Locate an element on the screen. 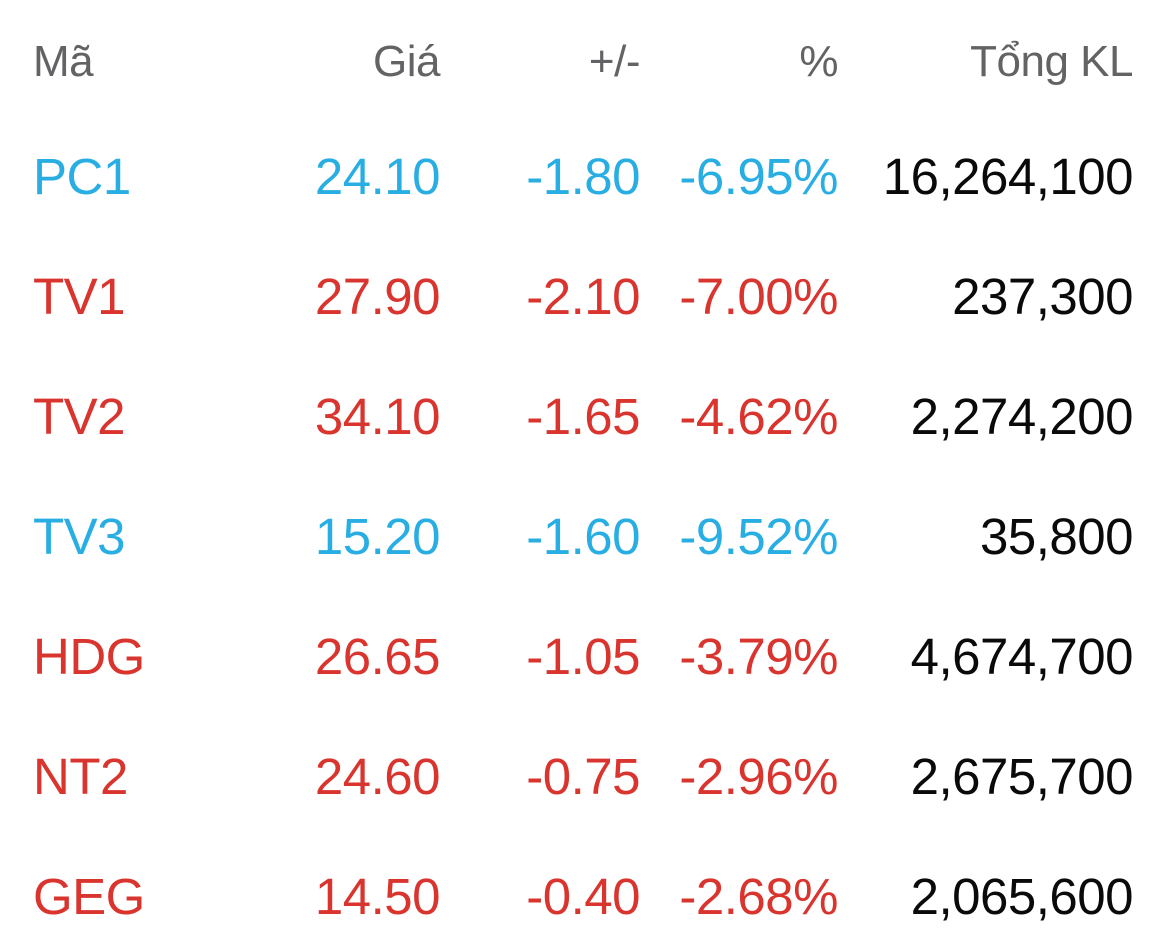 Image resolution: width=1170 pixels, height=952 pixels. percent-cell: -6.95% is located at coordinates (758, 176).